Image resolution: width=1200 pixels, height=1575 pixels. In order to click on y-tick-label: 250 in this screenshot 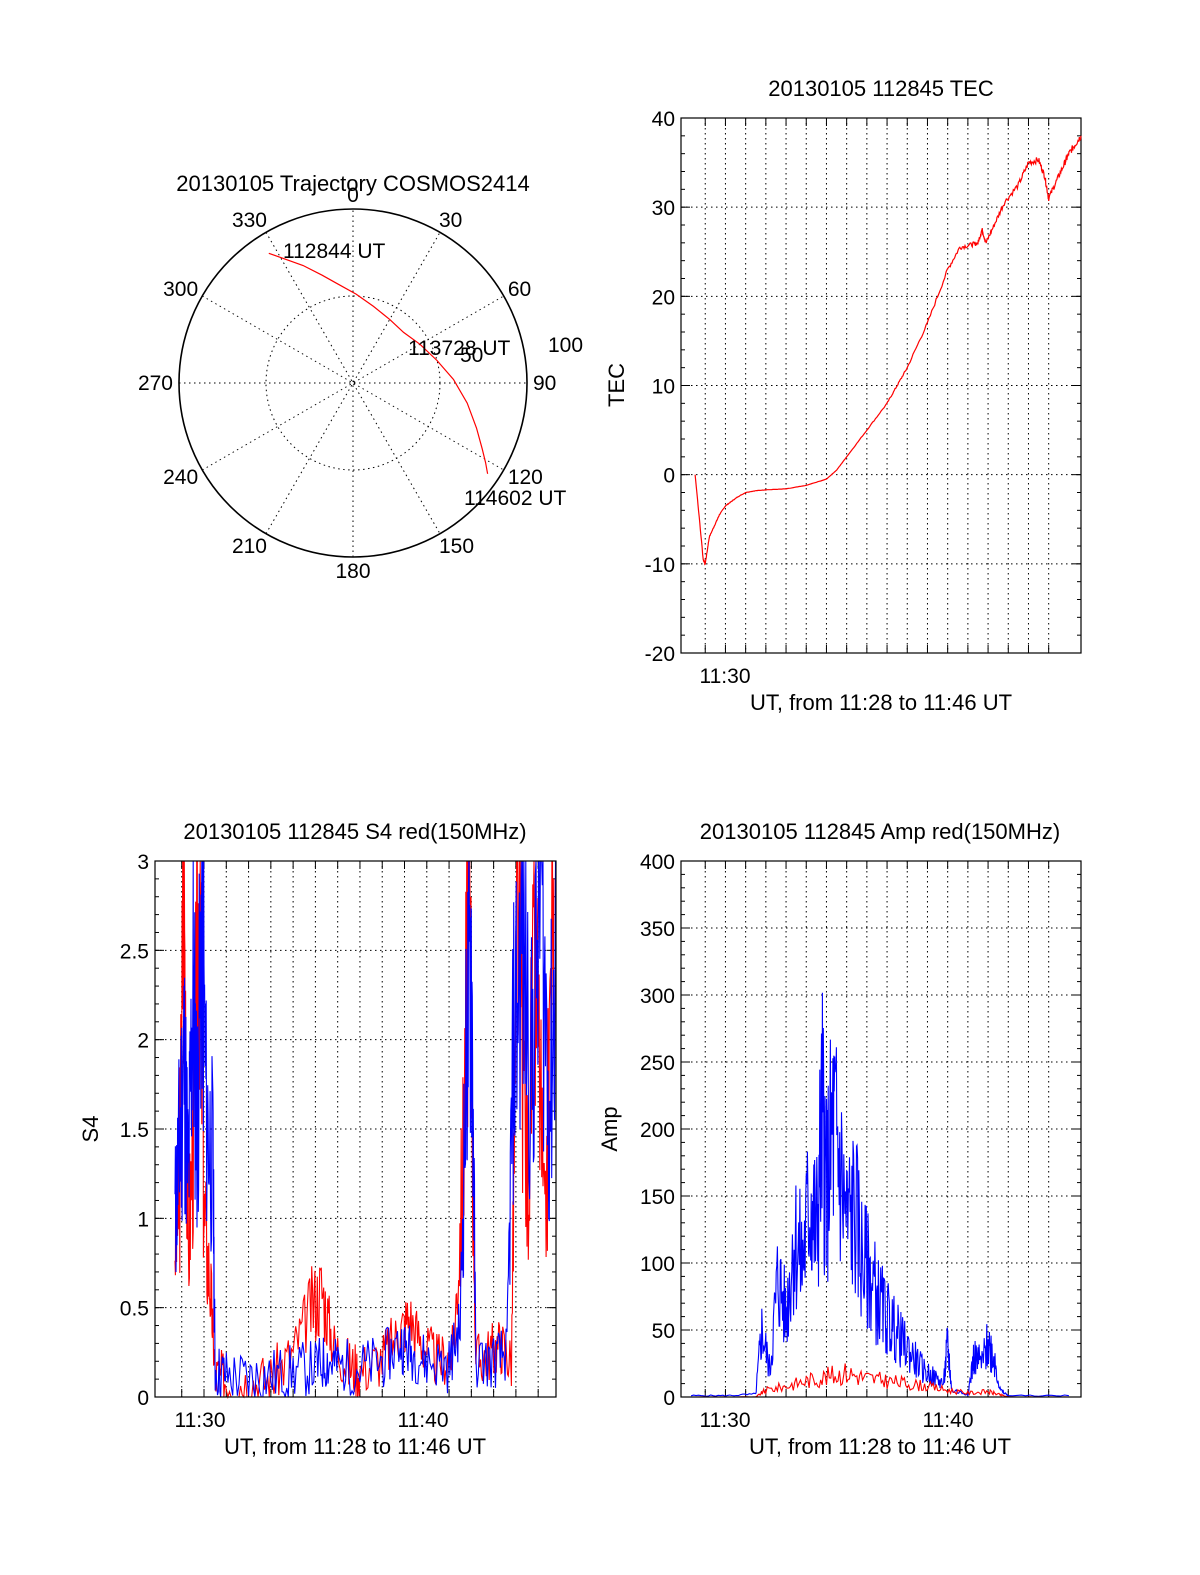, I will do `click(657, 1063)`.